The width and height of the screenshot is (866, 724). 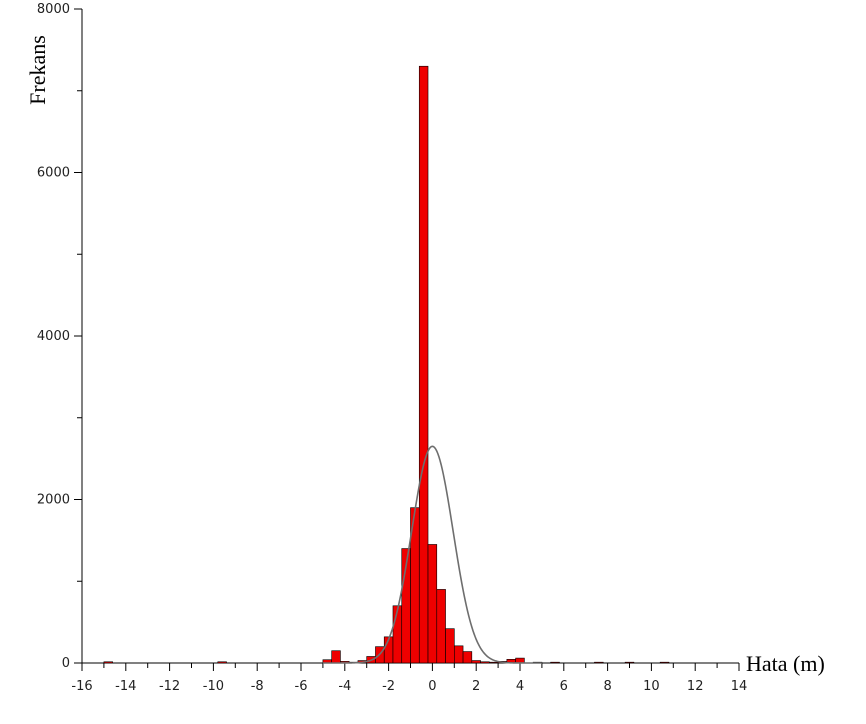 I want to click on y-tick-label: 2000, so click(x=53, y=500).